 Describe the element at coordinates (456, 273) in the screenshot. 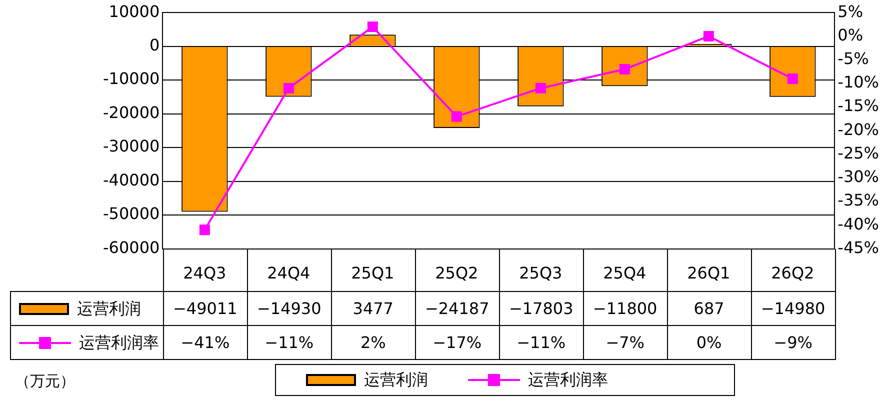

I see `x-tick-label: 25Q2` at that location.